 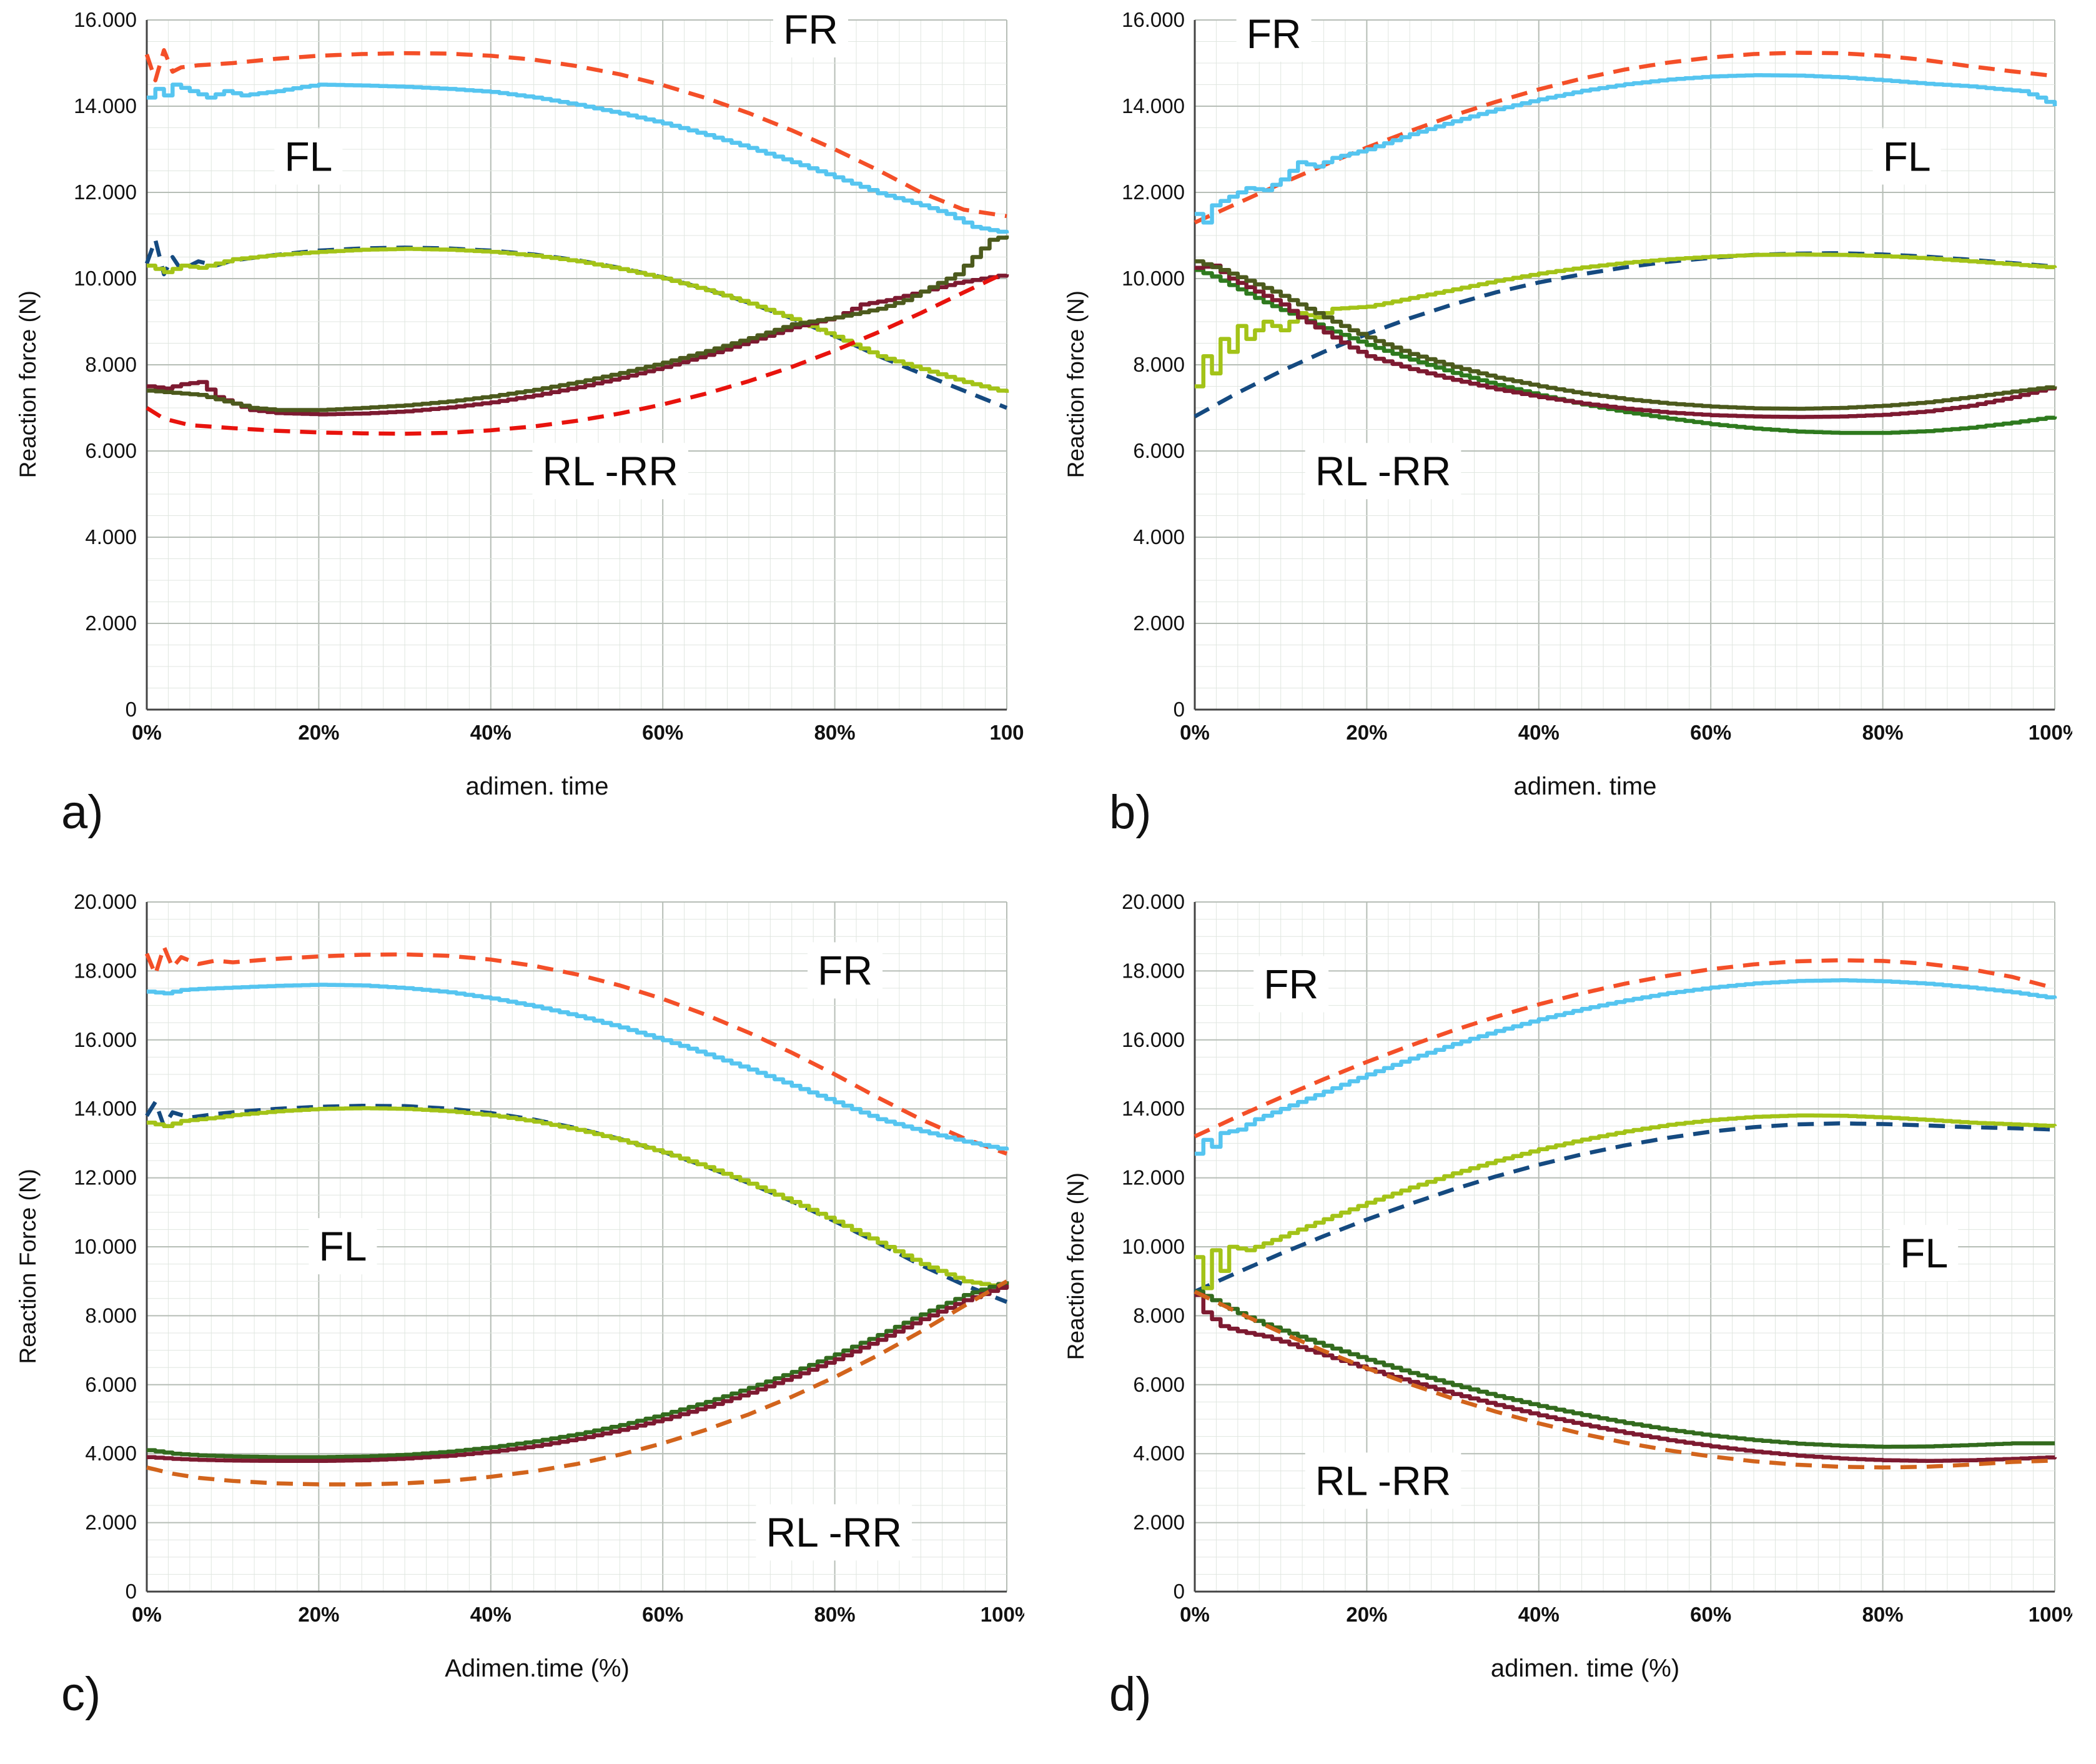 What do you see at coordinates (1585, 817) in the screenshot?
I see `bottom-row-b: b) adimen. time` at bounding box center [1585, 817].